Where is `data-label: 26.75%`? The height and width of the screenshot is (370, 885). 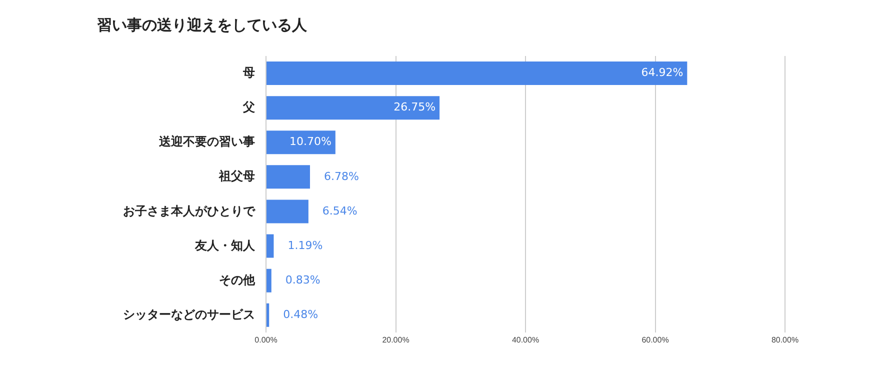
data-label: 26.75% is located at coordinates (415, 107).